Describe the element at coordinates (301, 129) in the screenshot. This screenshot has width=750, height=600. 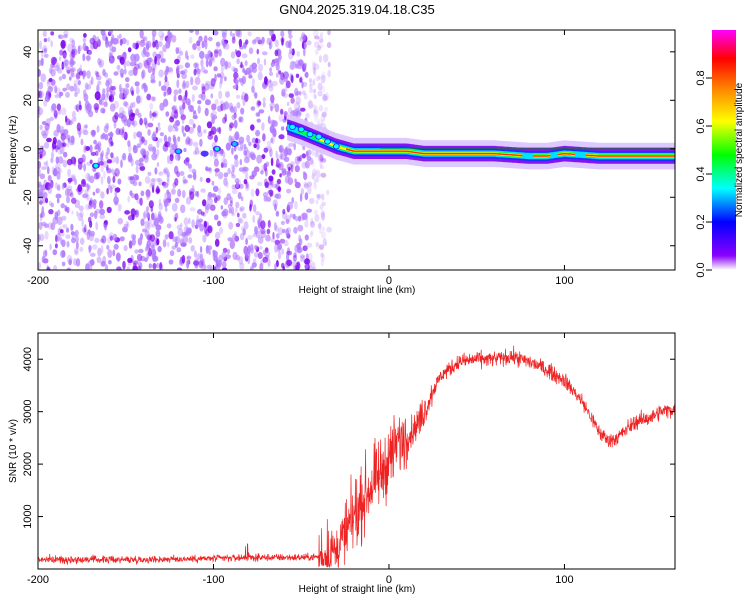
I see `signal-bead` at that location.